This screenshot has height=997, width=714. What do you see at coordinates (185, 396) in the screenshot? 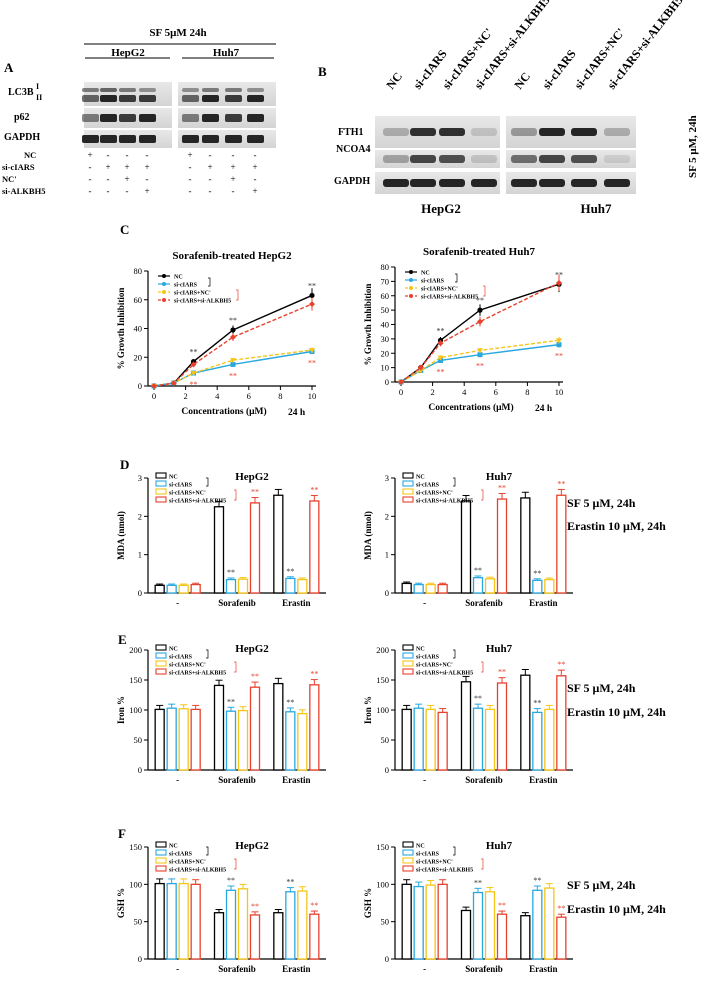
I see `x-tick-label: 2` at bounding box center [185, 396].